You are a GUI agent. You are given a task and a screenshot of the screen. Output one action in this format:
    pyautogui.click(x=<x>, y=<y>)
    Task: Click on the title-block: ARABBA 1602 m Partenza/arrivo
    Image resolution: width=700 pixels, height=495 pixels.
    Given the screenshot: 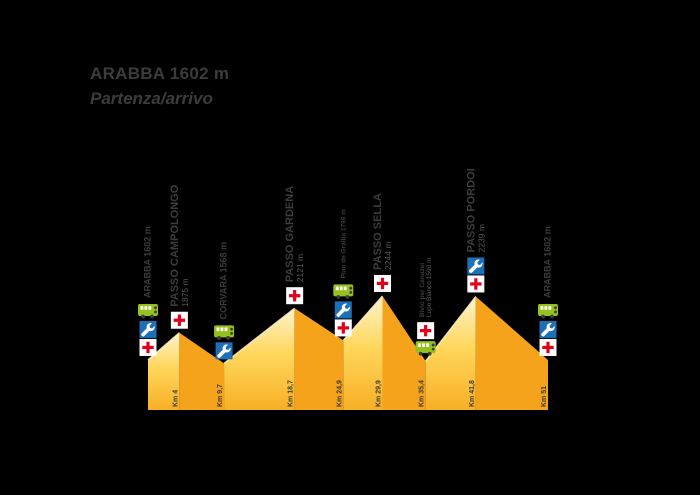 What is the action you would take?
    pyautogui.click(x=159, y=86)
    